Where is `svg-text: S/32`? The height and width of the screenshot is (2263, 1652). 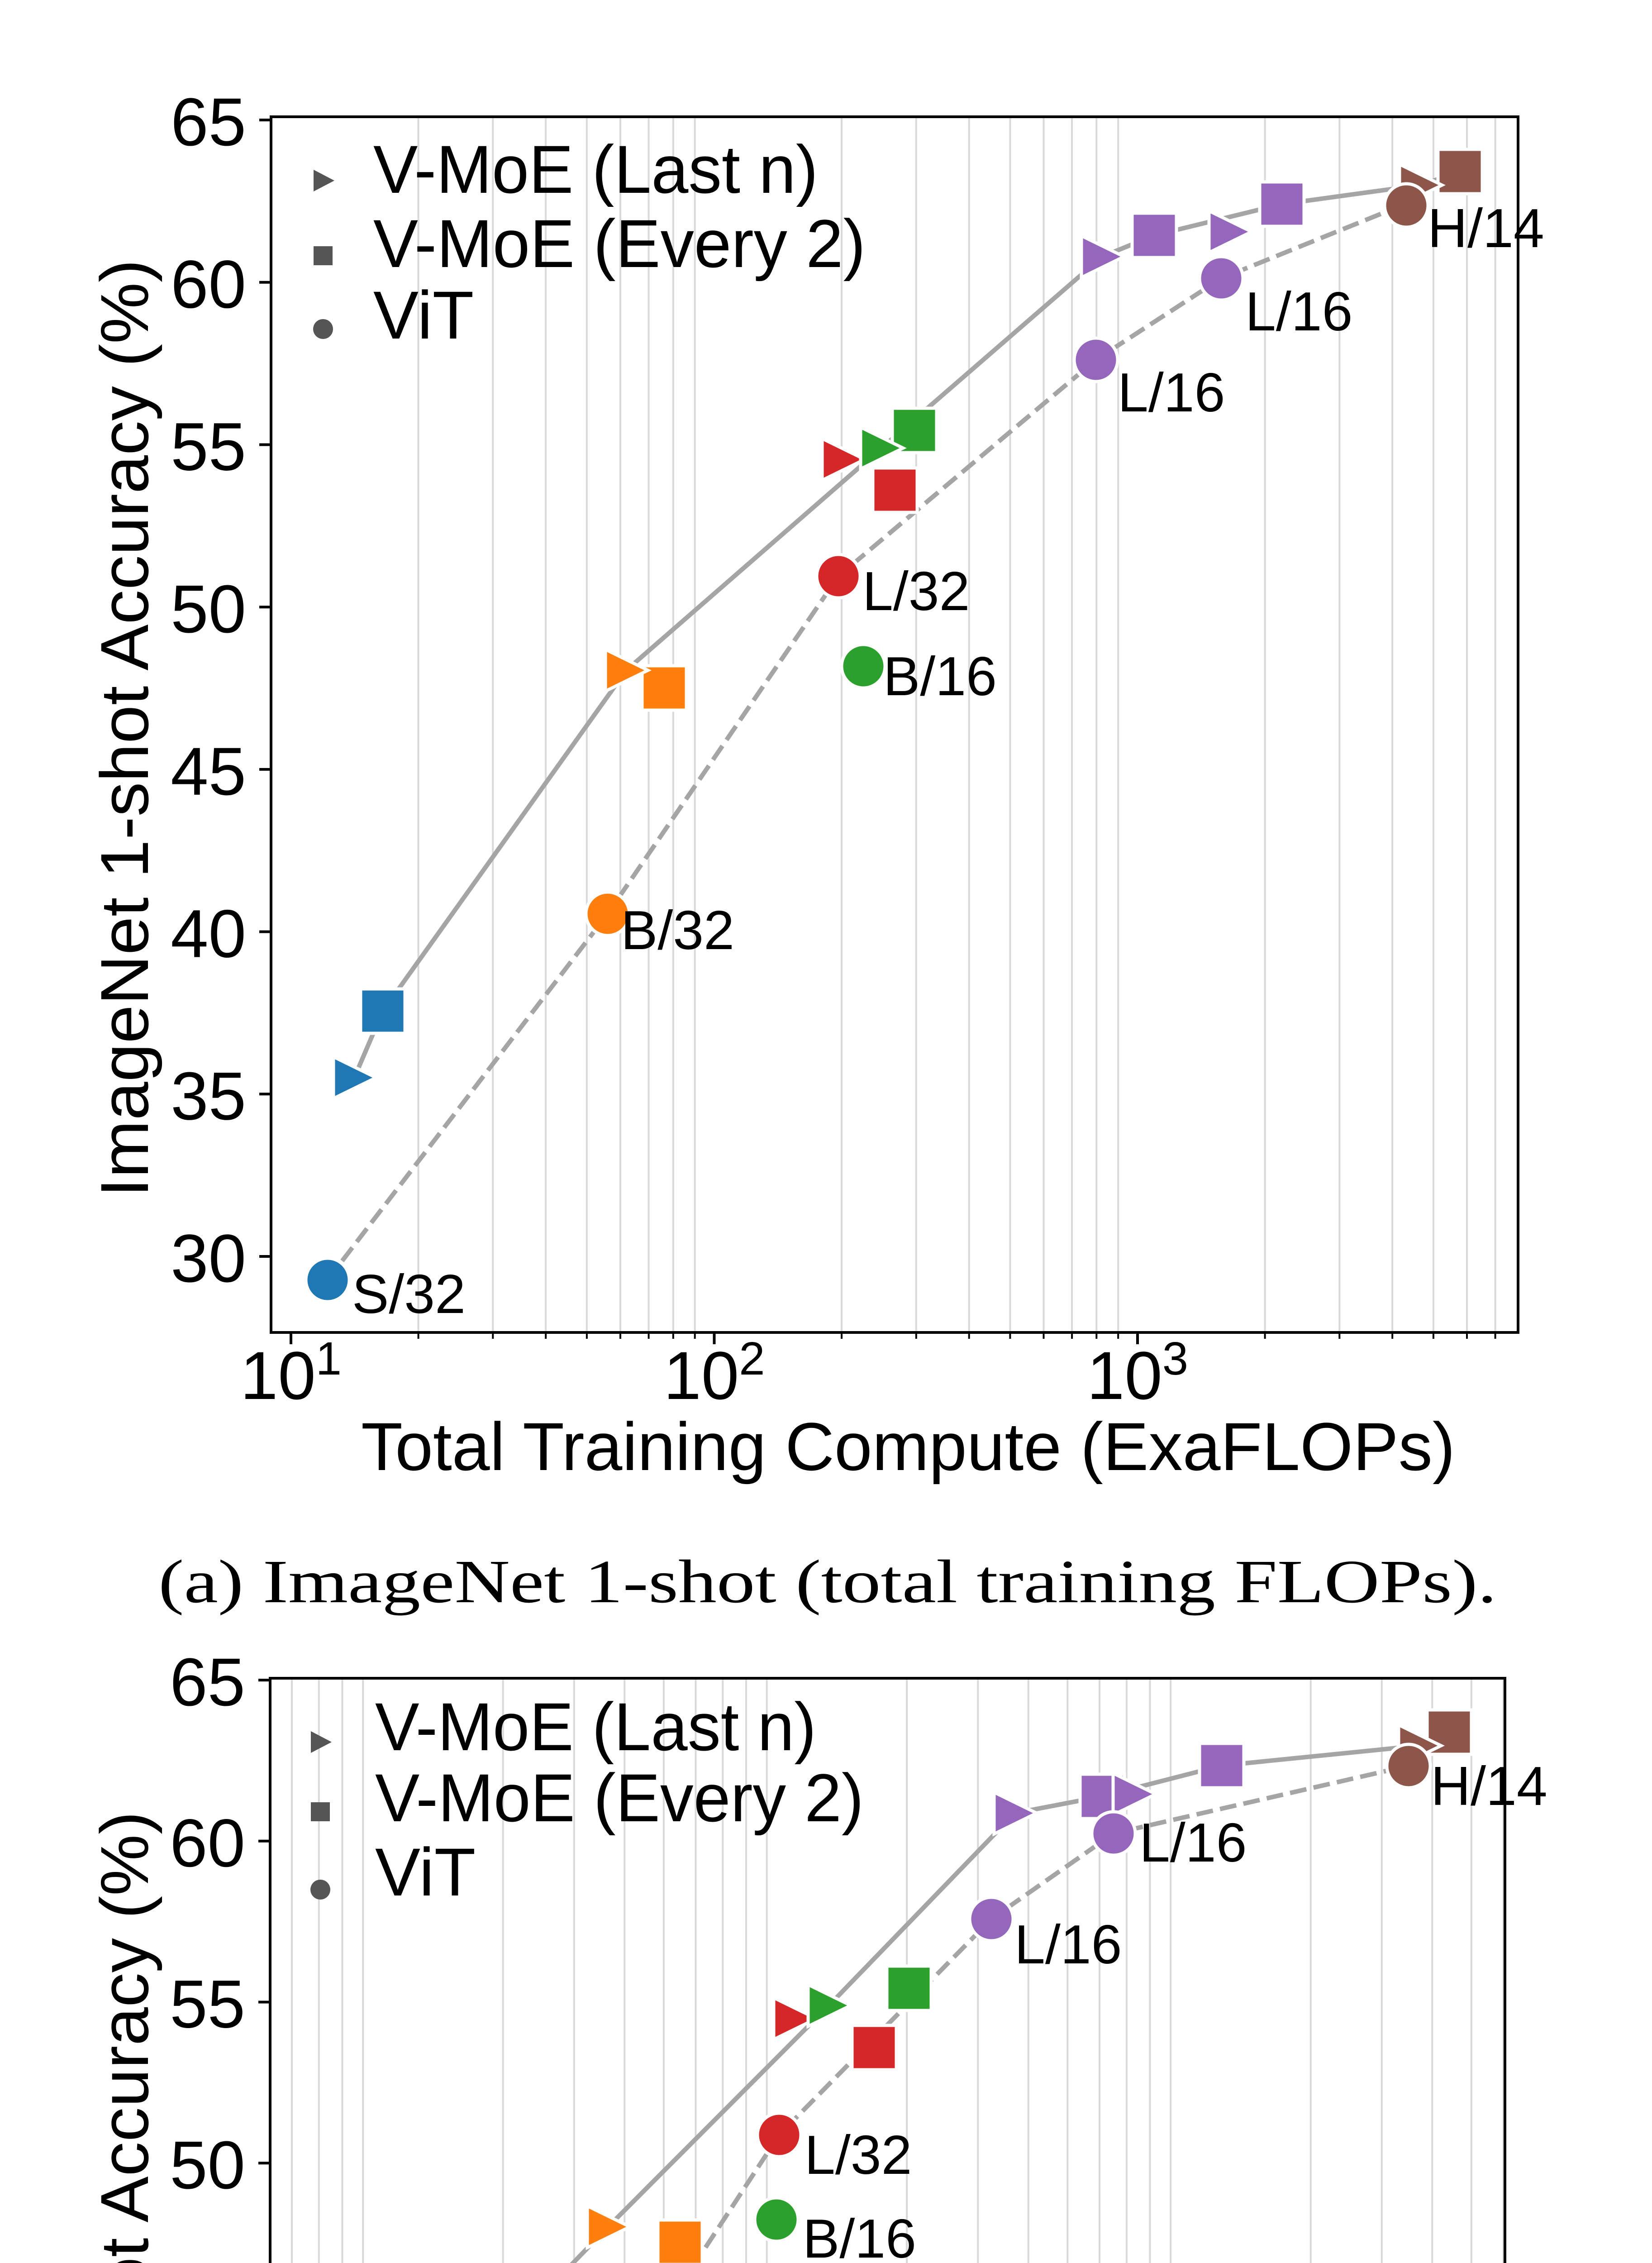 svg-text: S/32 is located at coordinates (409, 1294).